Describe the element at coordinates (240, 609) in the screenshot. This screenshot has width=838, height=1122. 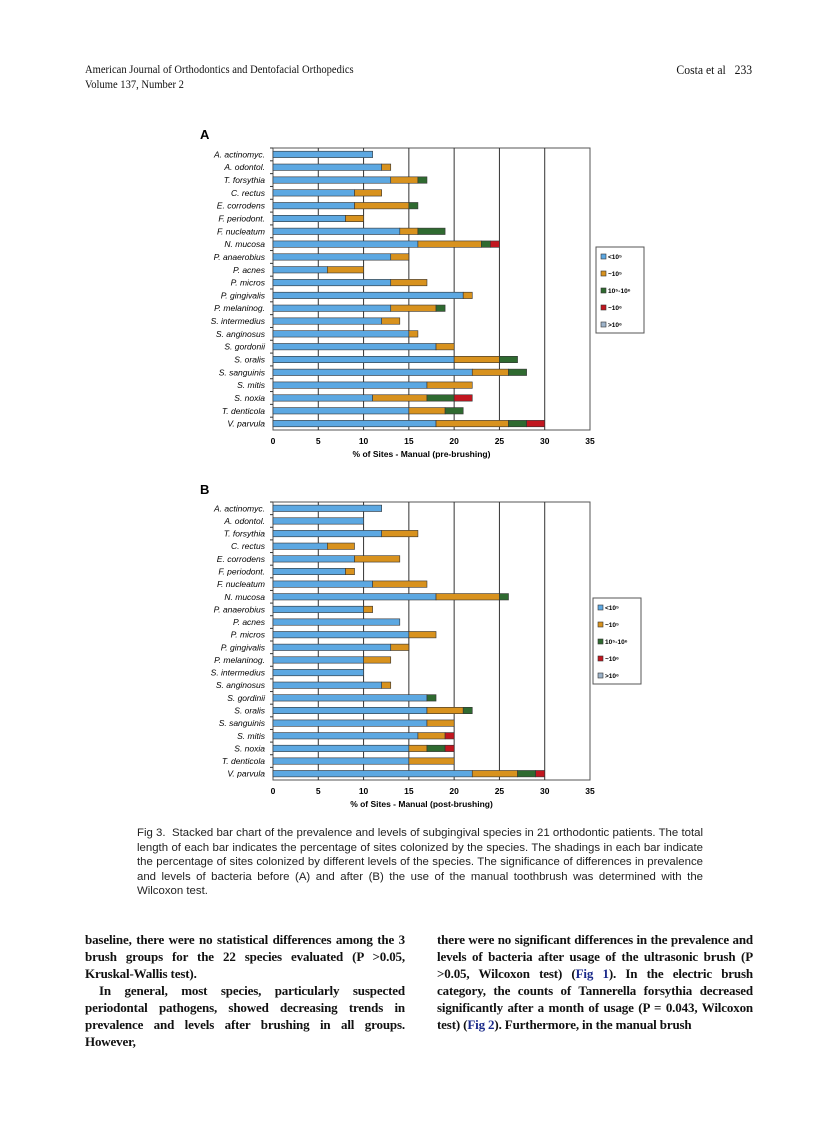
I see `category-label: P. anaerobius` at that location.